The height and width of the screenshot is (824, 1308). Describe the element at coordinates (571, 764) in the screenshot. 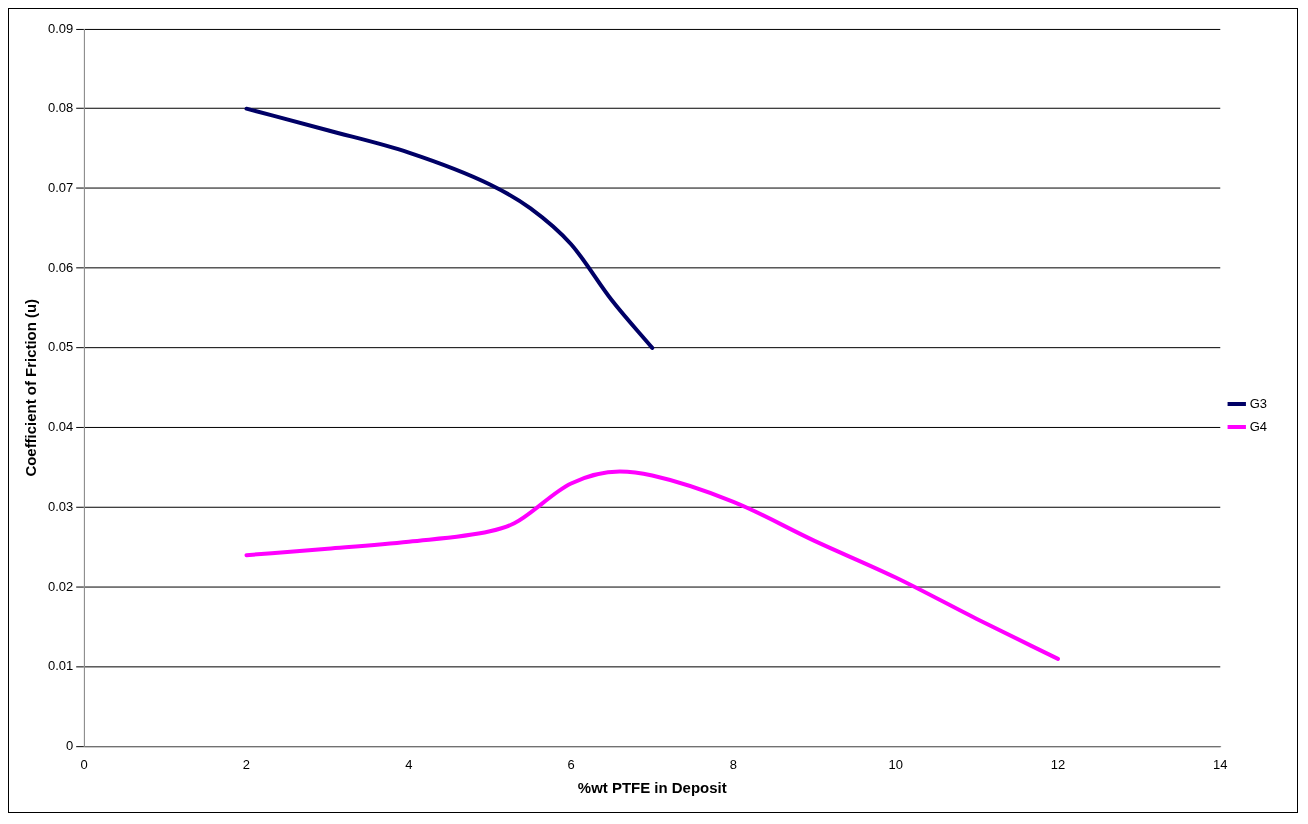

I see `x-tick-label: 6` at that location.